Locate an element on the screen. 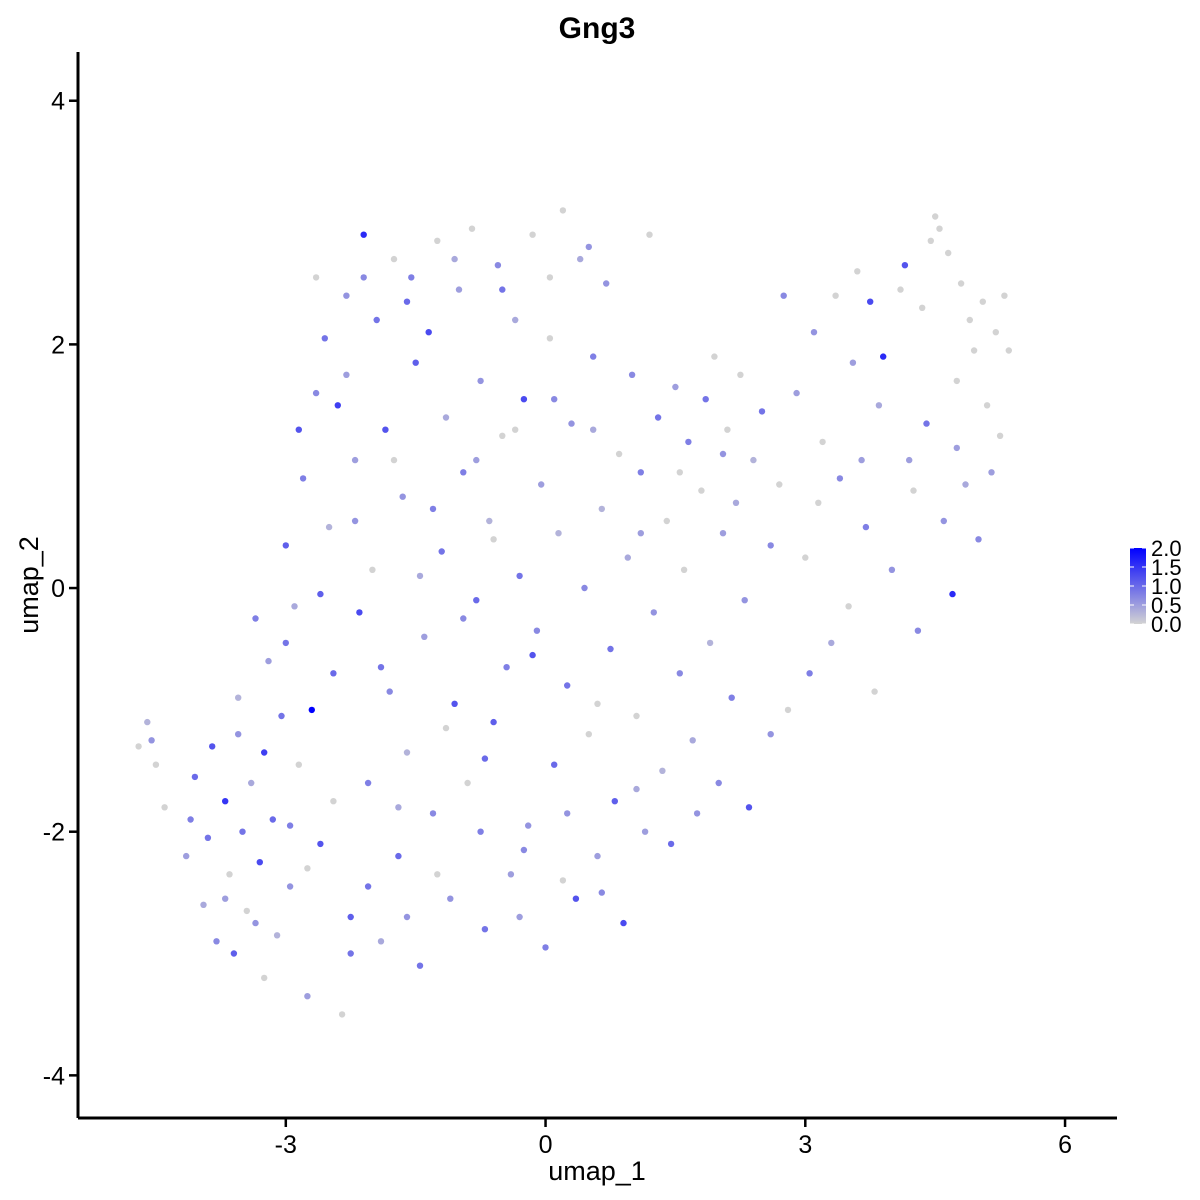 Image resolution: width=1200 pixels, height=1200 pixels. x-axis-ticks: -3 0 3 6 is located at coordinates (673, 1138).